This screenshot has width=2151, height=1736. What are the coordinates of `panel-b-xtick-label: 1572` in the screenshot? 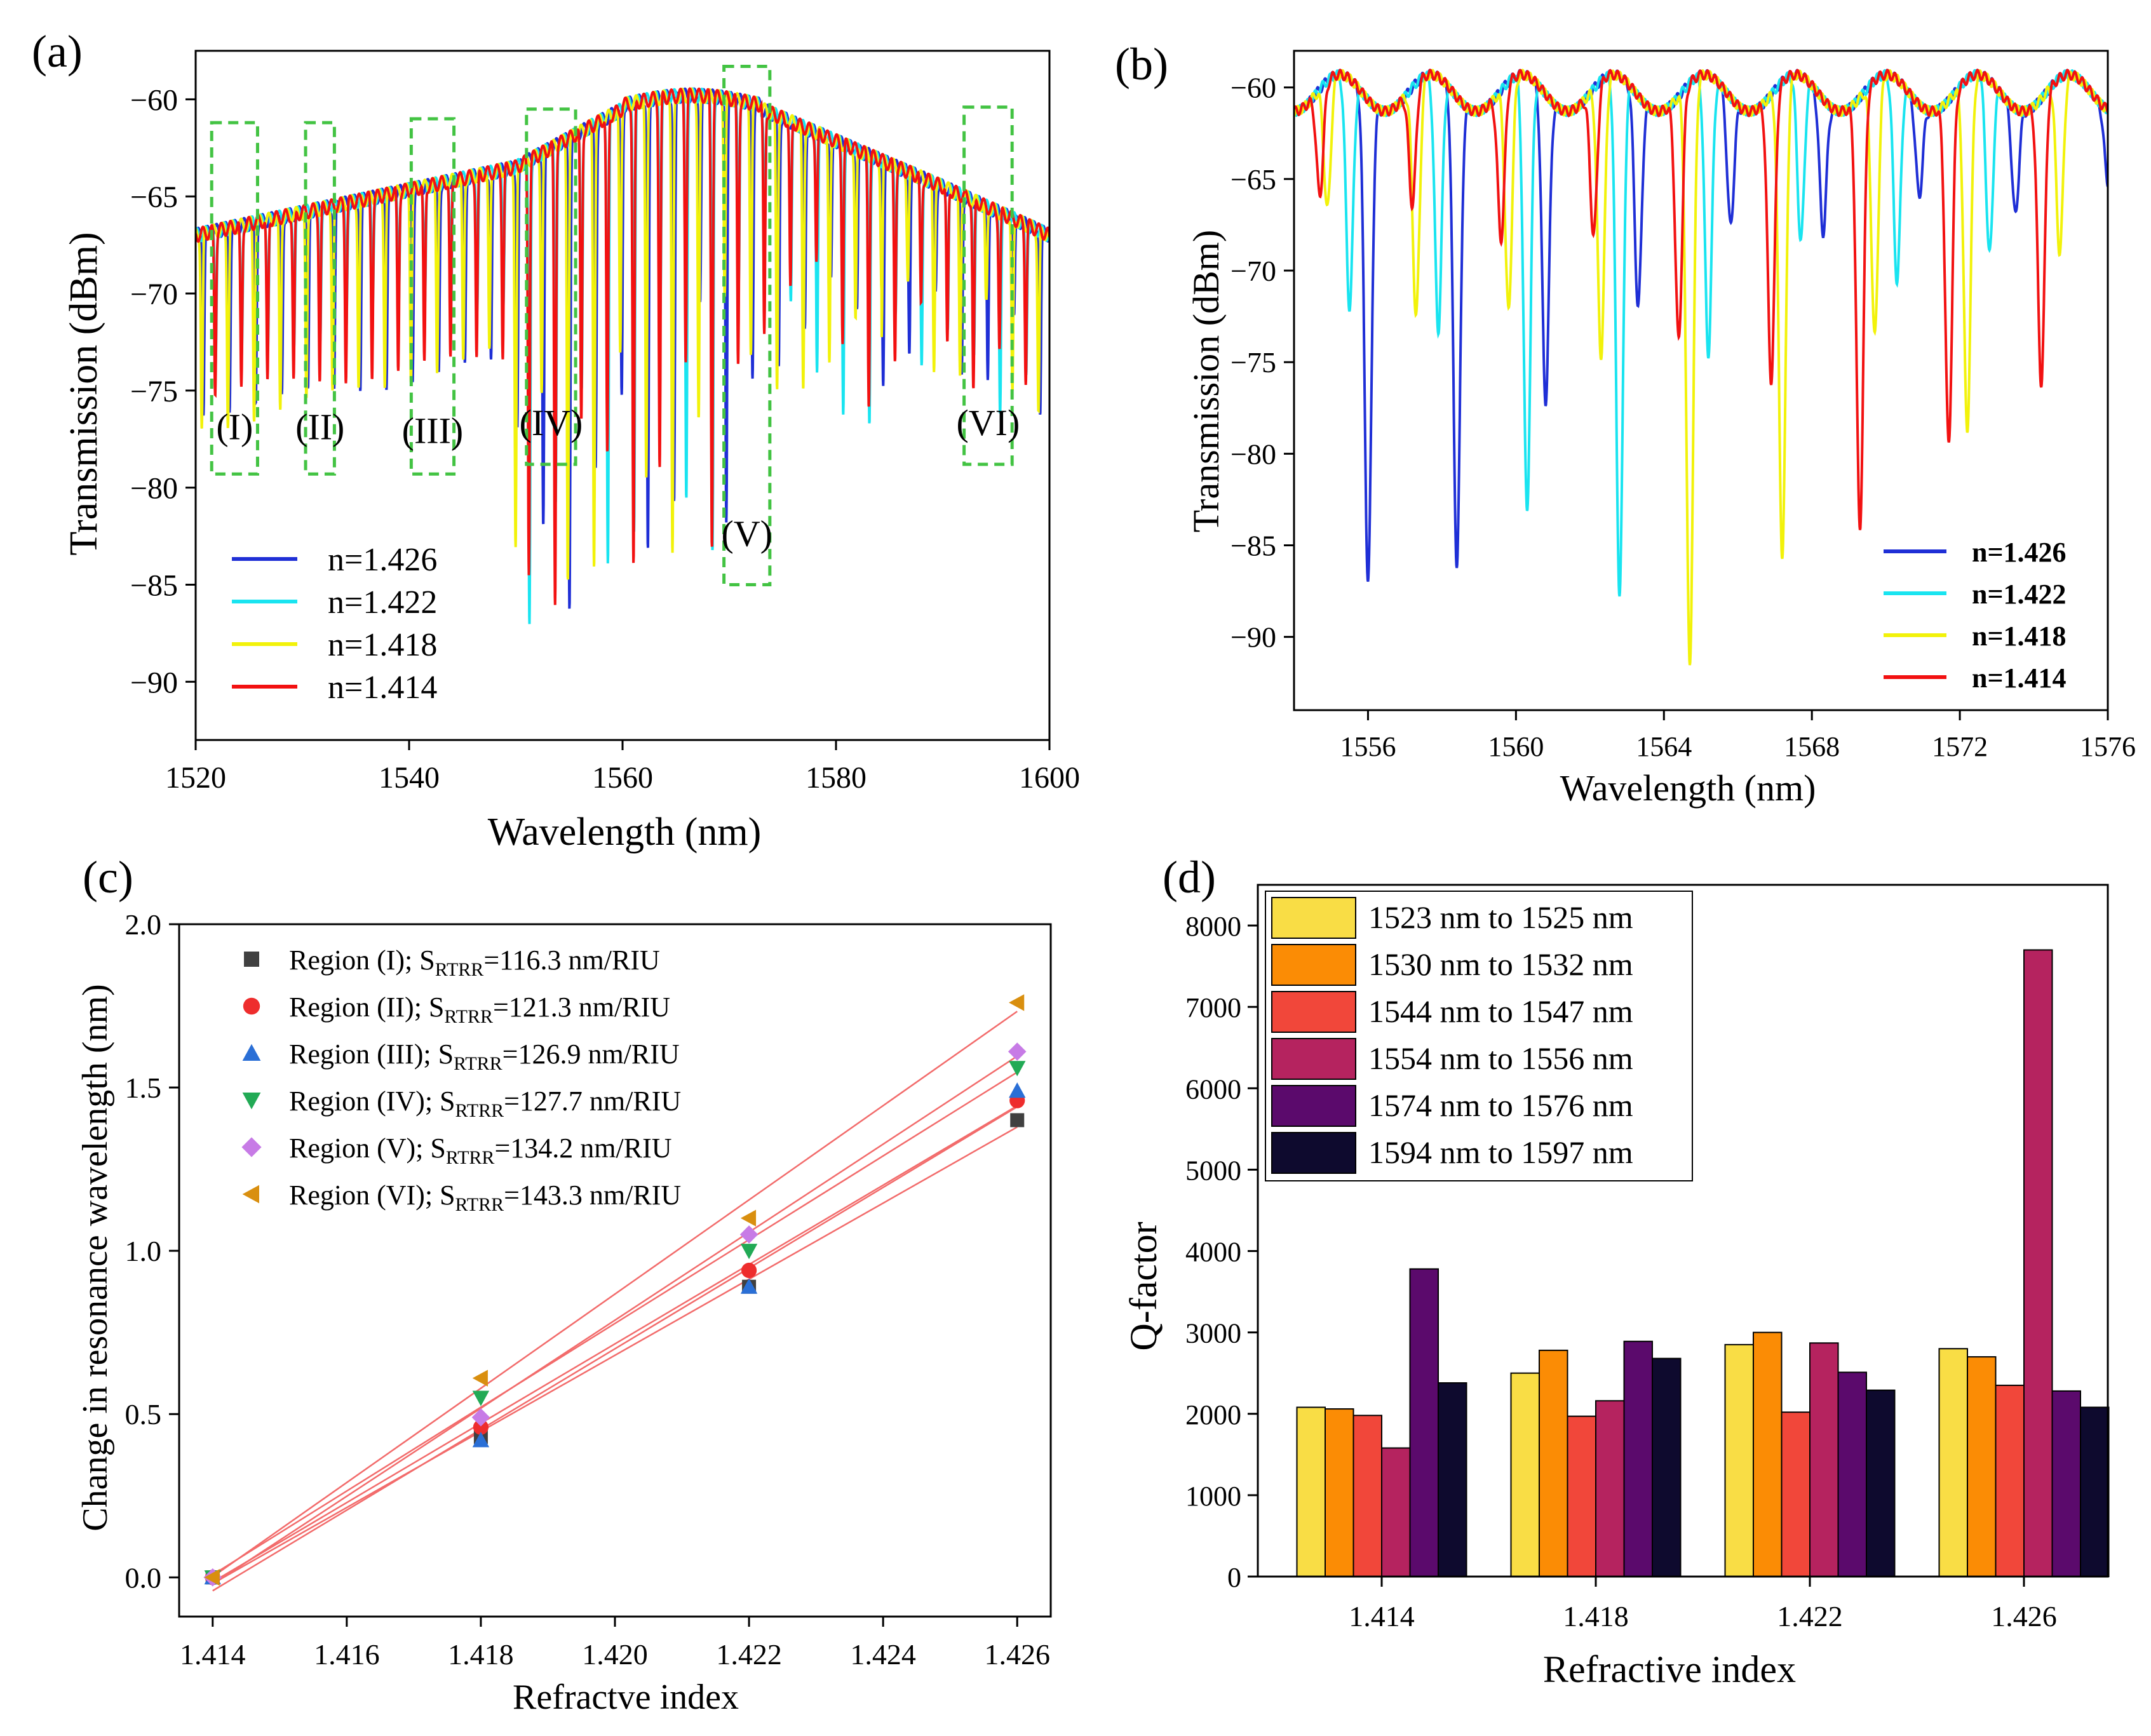 It's located at (1960, 747).